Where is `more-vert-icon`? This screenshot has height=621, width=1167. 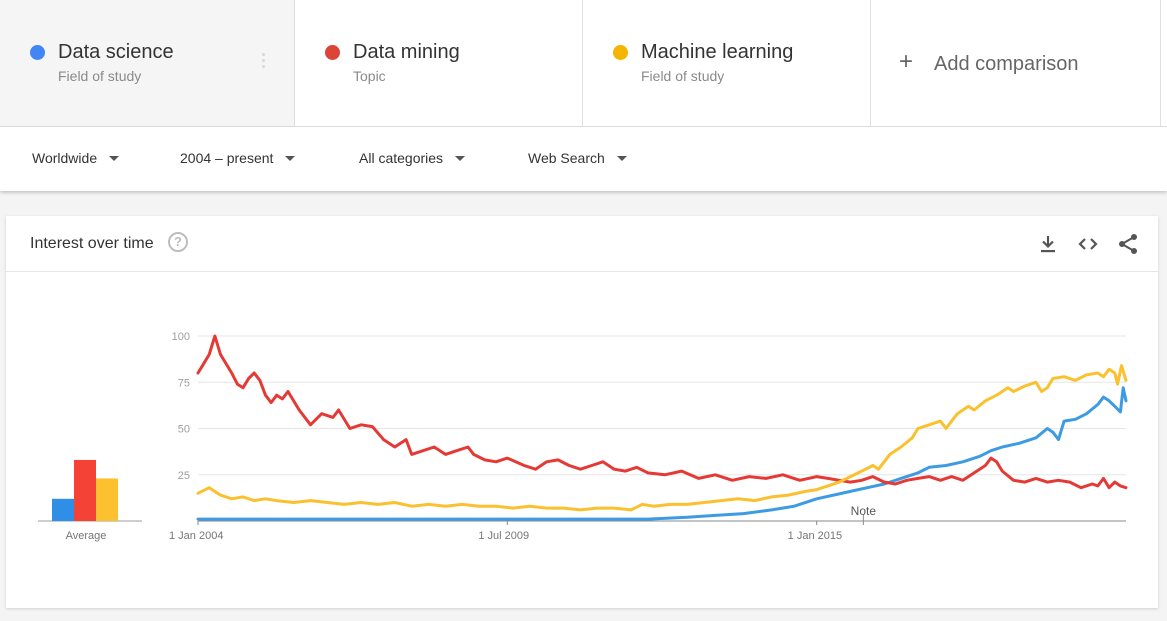
more-vert-icon is located at coordinates (264, 61).